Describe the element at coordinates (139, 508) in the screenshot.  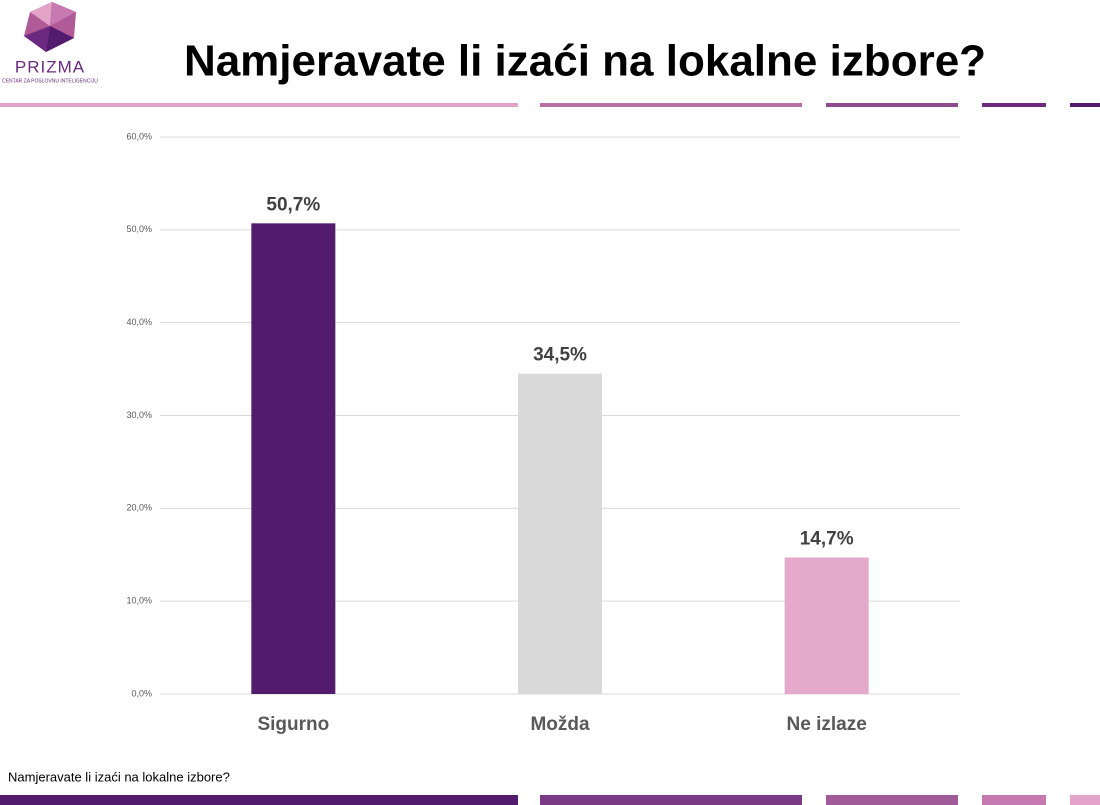
I see `y-tick-label: 20,0%` at that location.